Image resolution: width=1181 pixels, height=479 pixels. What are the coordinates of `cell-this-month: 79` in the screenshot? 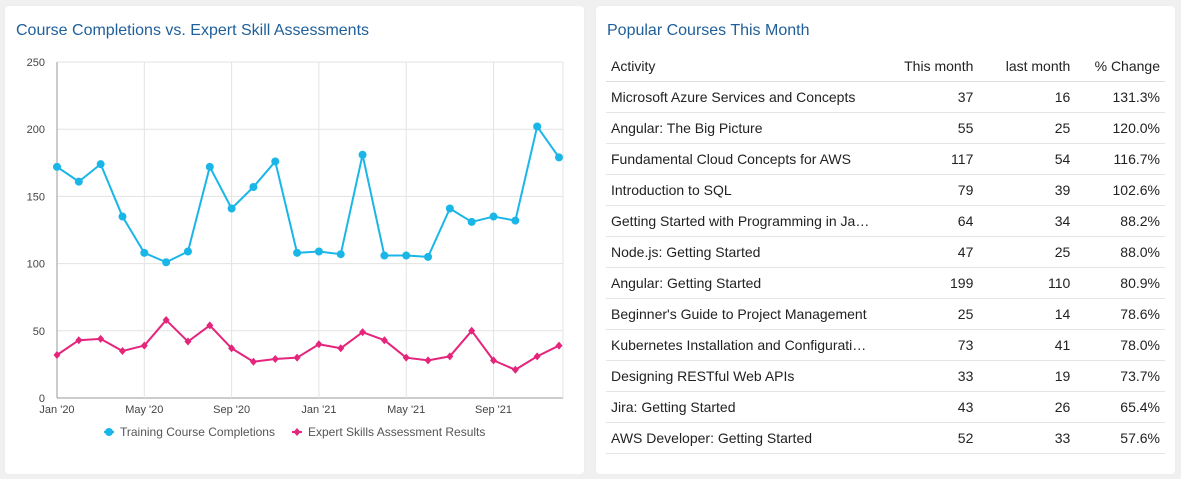 It's located at (927, 190).